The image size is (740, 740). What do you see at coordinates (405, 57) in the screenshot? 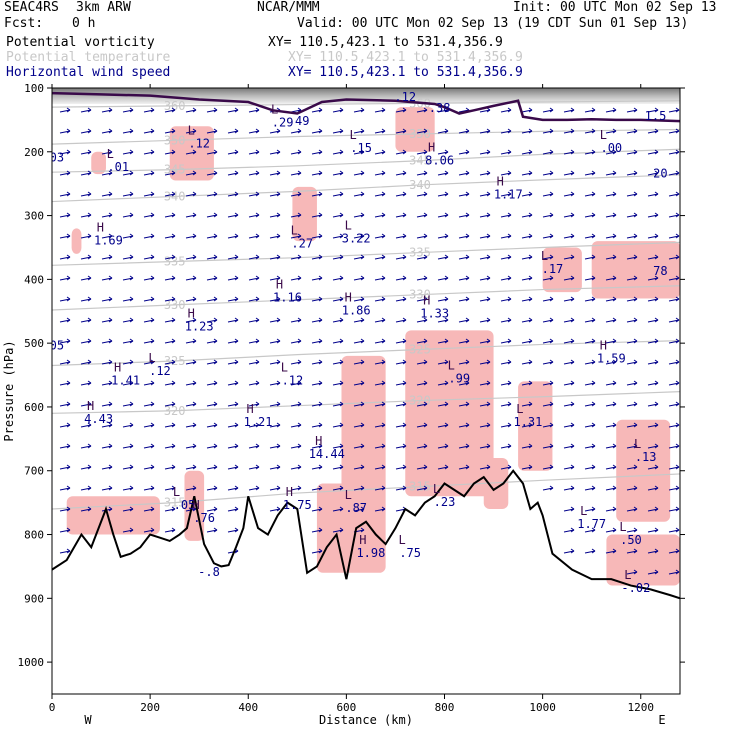
I see `field-xy-theta: XY= 110.5,423.1 to 531.4,356.9` at bounding box center [405, 57].